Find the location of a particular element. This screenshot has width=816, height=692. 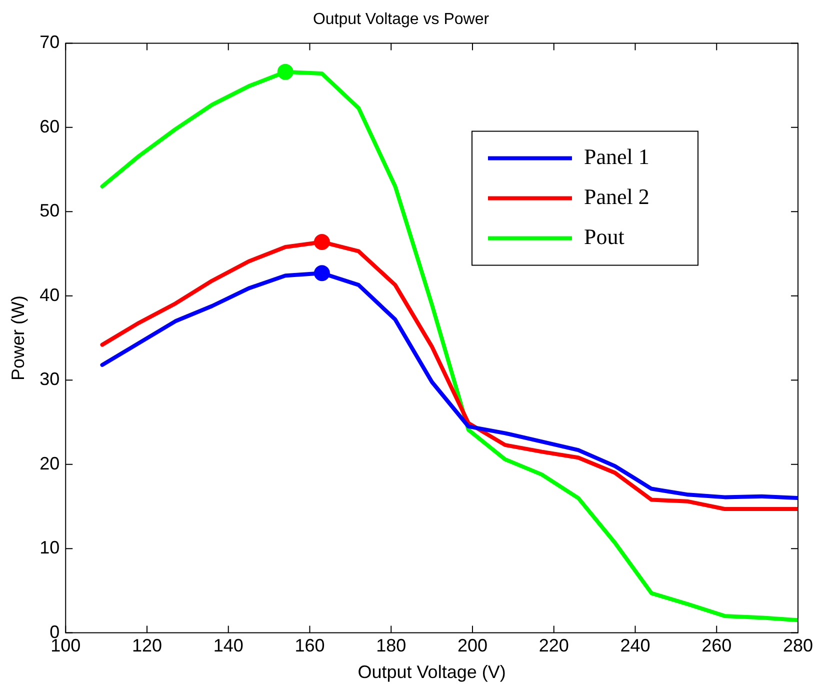

legend-label: Panel 1 is located at coordinates (617, 156).